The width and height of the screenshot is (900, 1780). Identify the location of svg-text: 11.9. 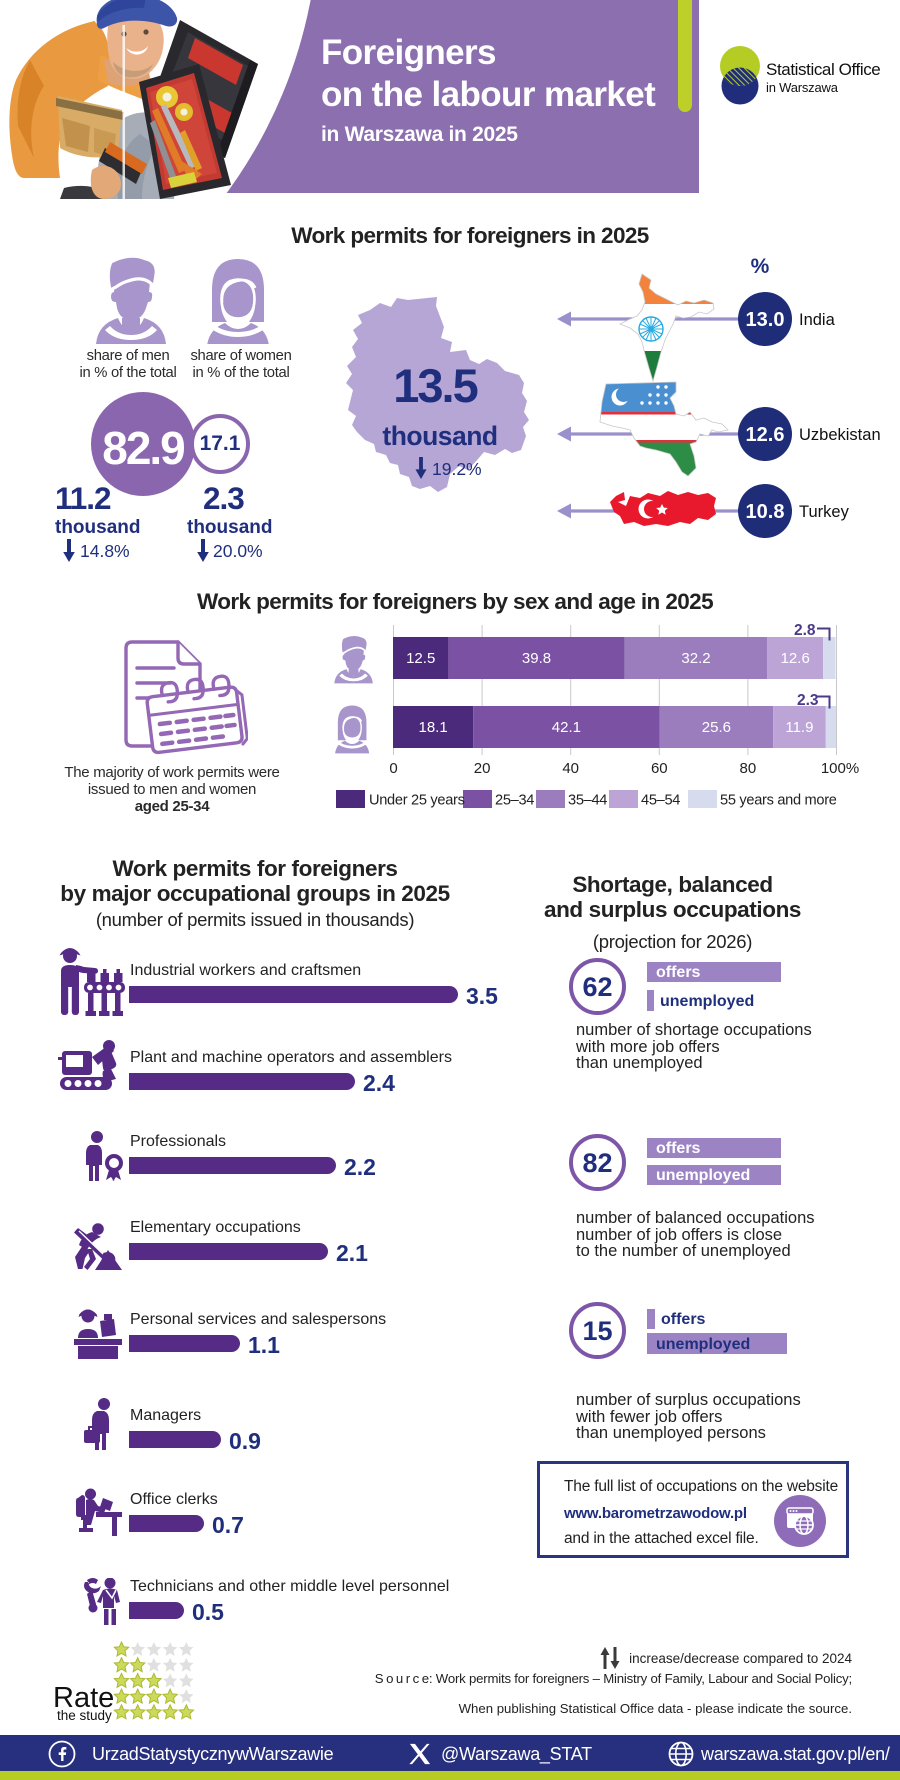
(799, 727).